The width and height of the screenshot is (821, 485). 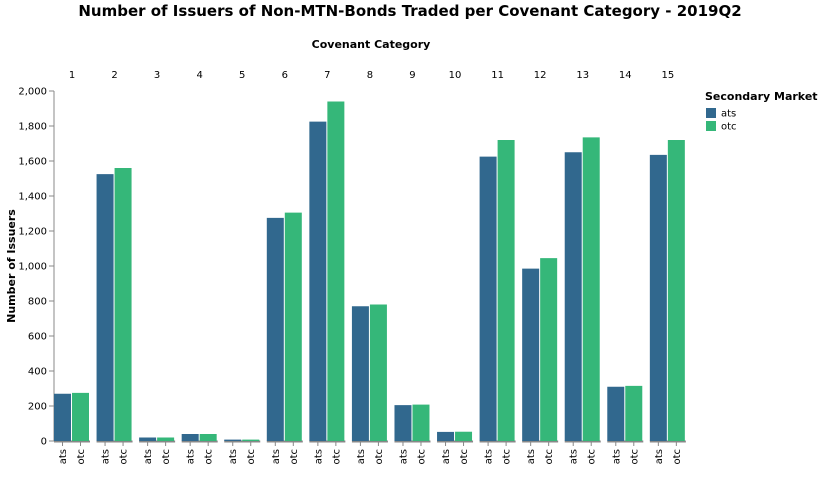 I want to click on covenant-category-label: 8, so click(x=370, y=75).